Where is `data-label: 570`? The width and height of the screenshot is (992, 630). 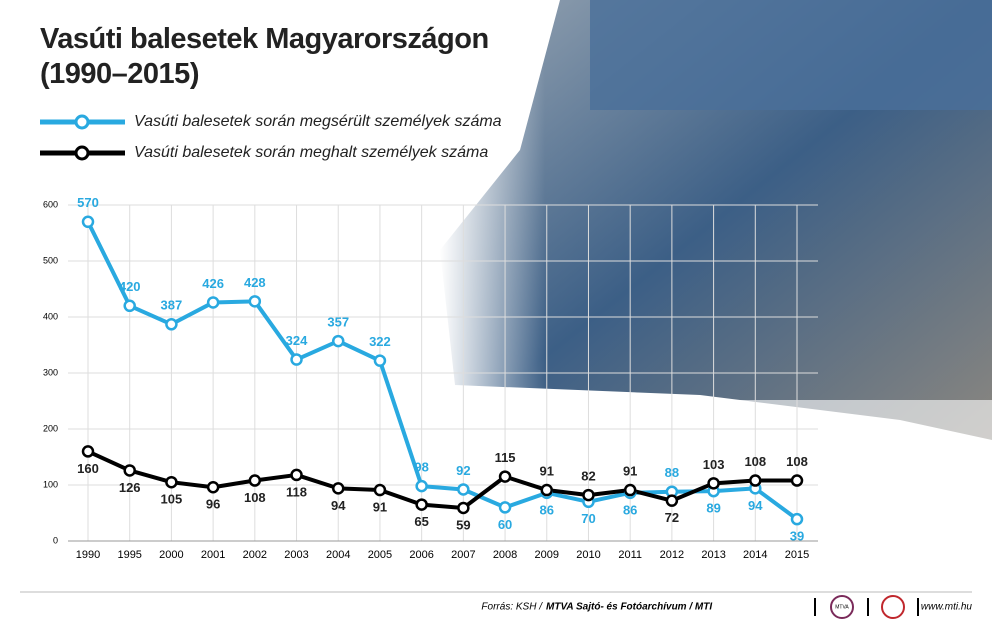 data-label: 570 is located at coordinates (88, 202).